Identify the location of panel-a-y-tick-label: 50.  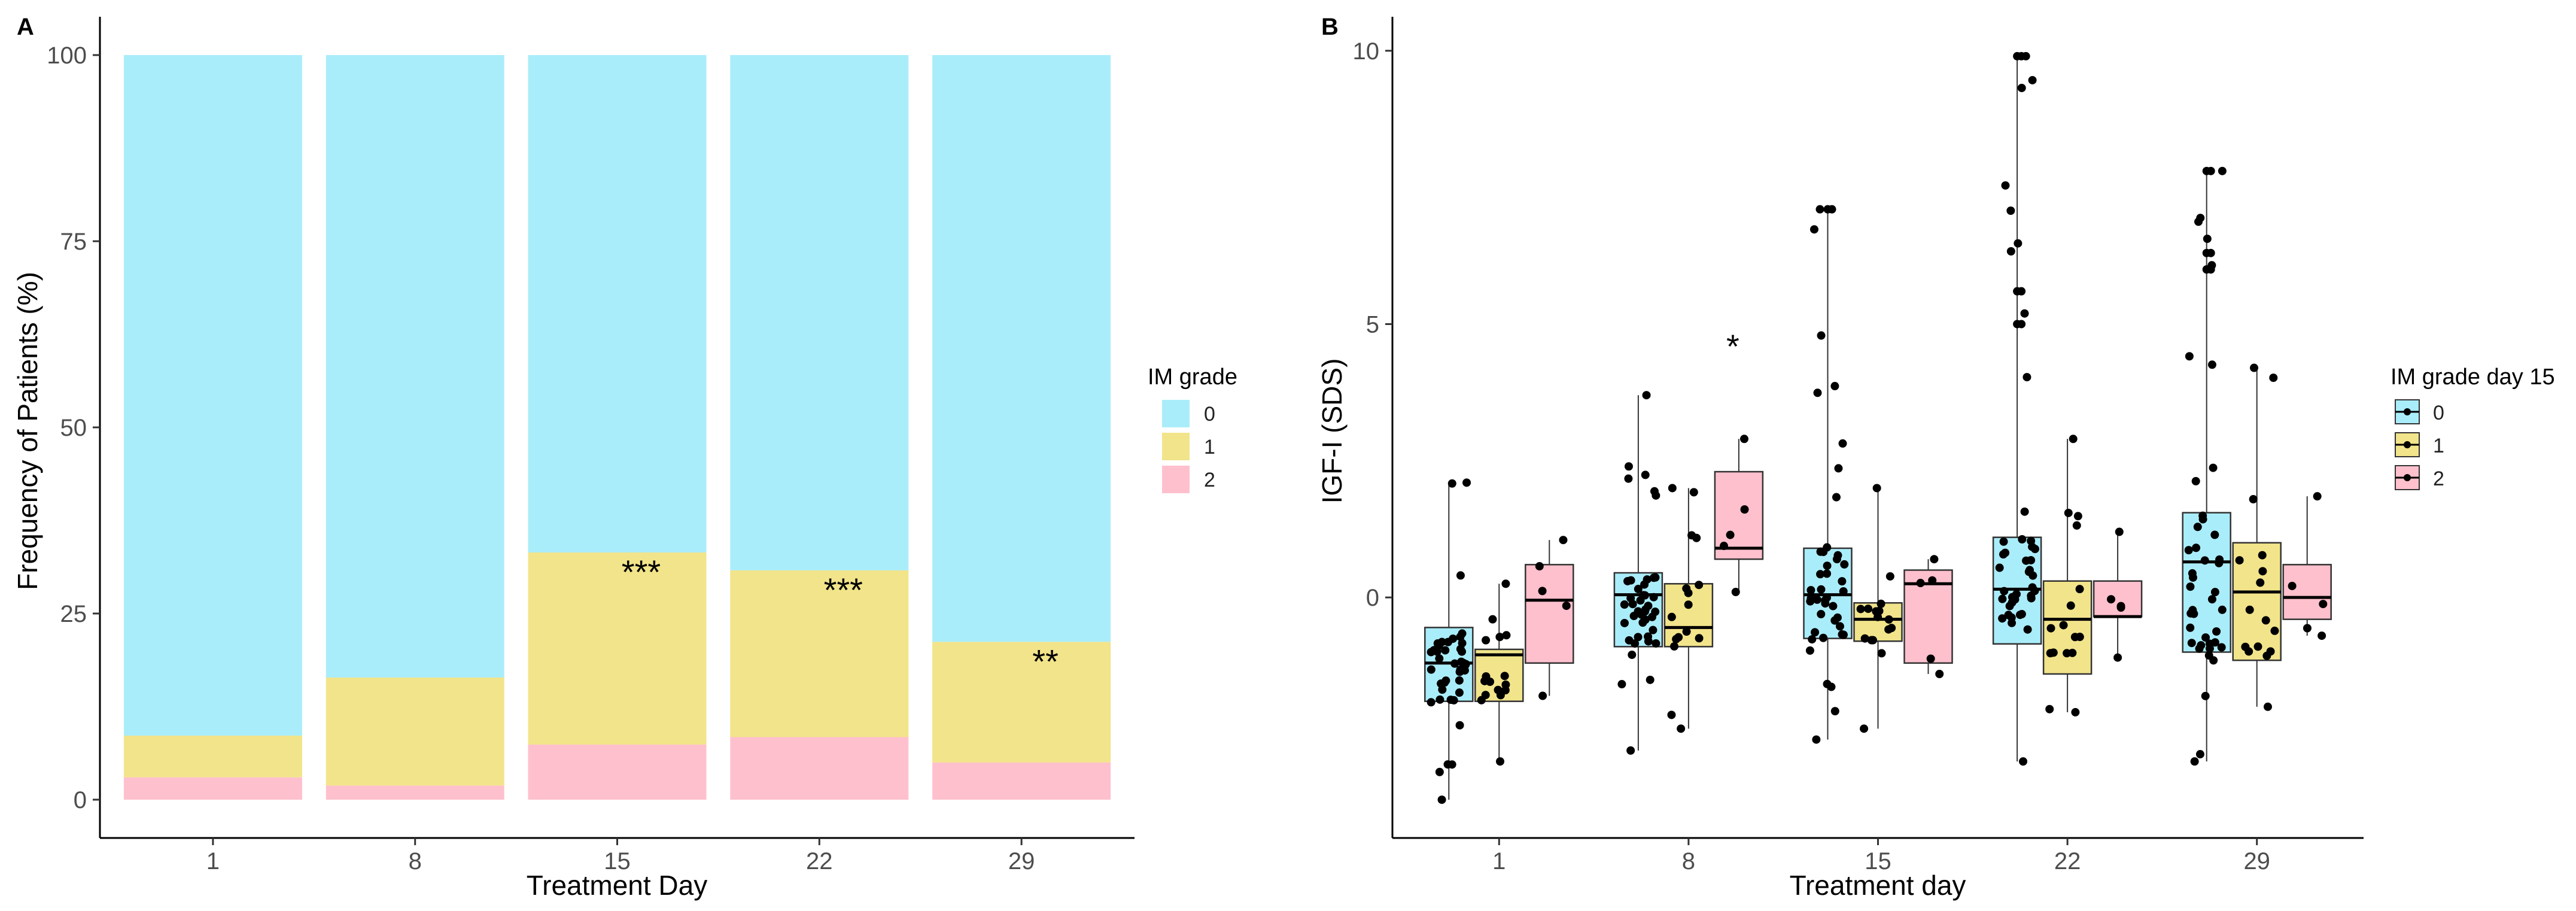
(73, 428).